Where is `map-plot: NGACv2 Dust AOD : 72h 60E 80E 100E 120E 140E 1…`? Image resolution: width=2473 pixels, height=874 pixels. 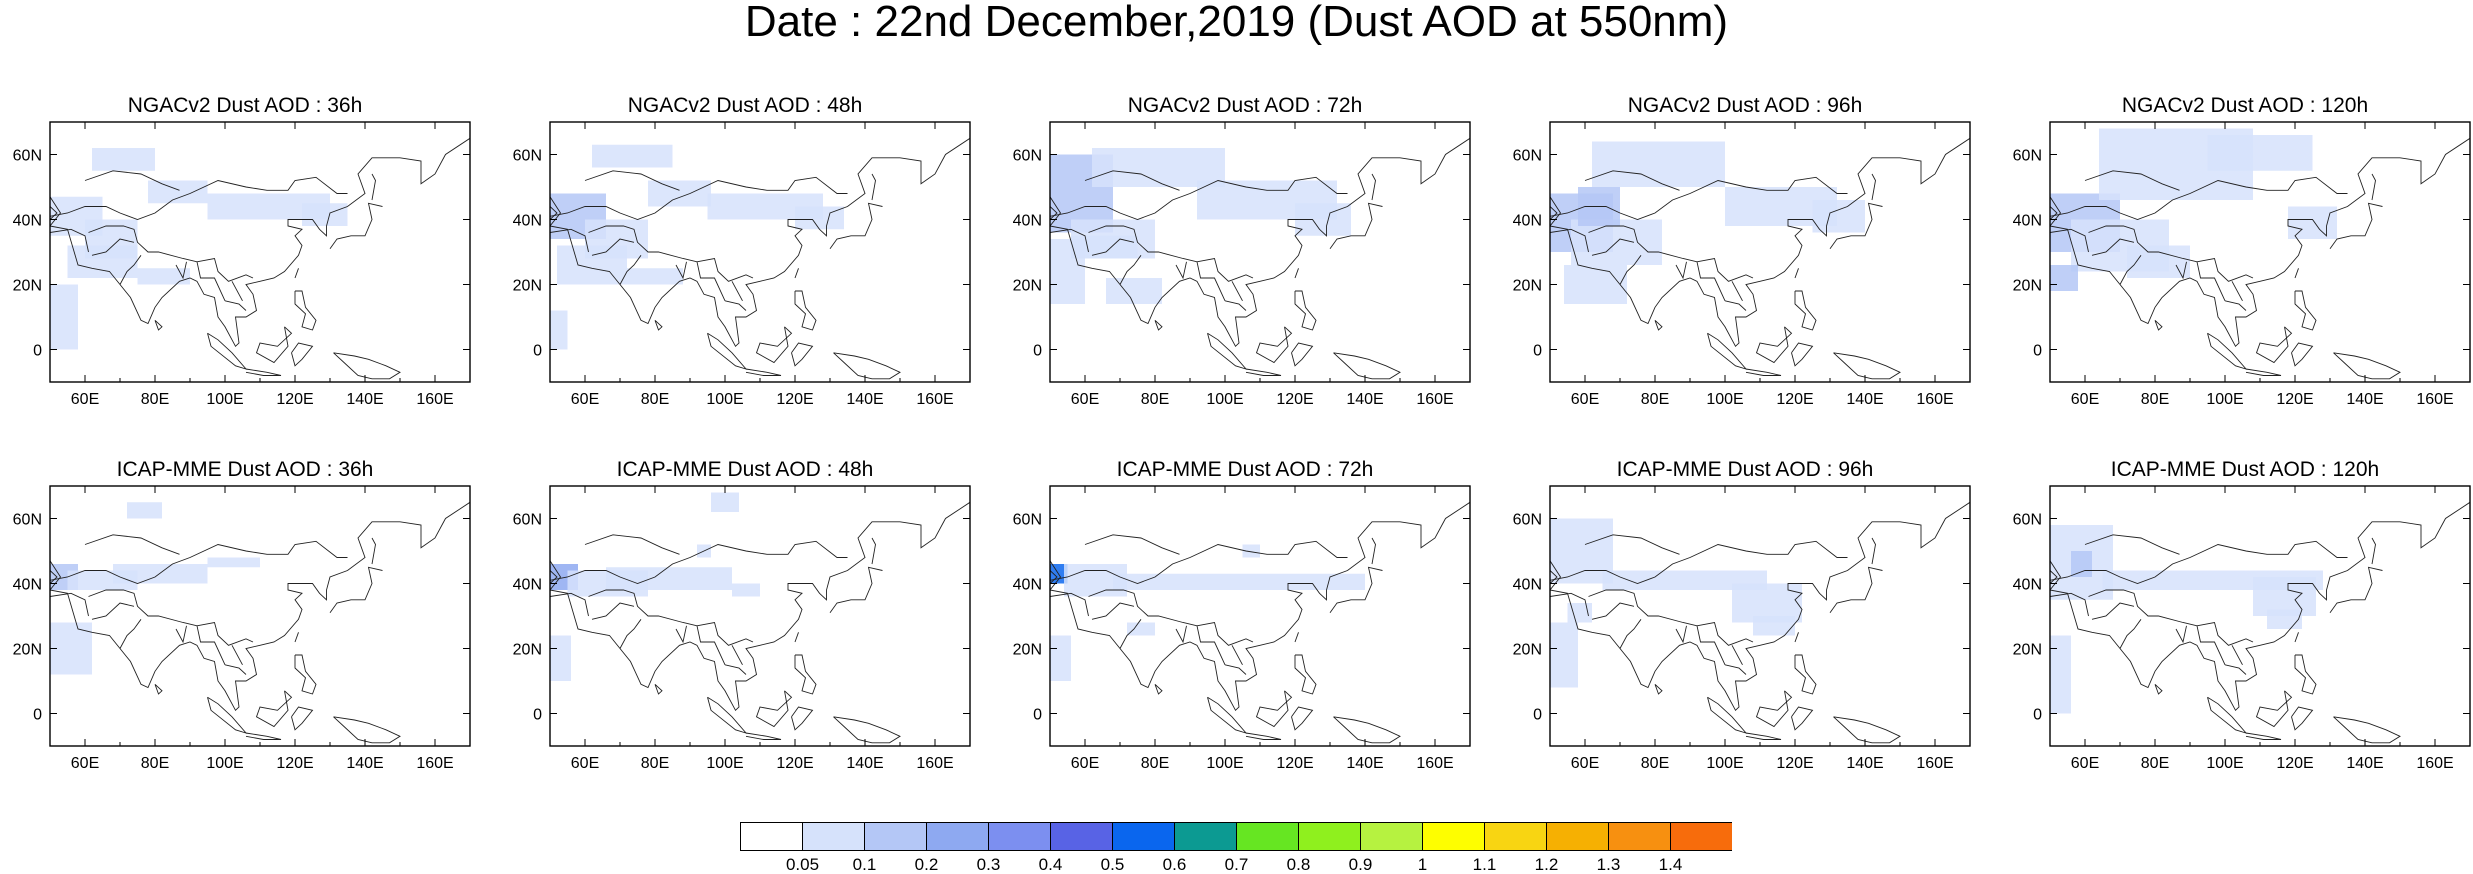
map-plot: NGACv2 Dust AOD : 72h 60E 80E 100E 120E 140E 1… is located at coordinates (1242, 251).